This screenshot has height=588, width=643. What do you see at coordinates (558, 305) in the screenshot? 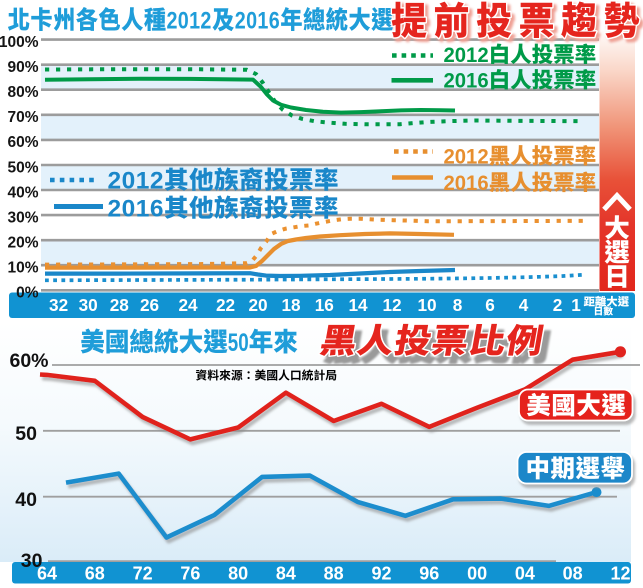
I see `svg-text: 2` at bounding box center [558, 305].